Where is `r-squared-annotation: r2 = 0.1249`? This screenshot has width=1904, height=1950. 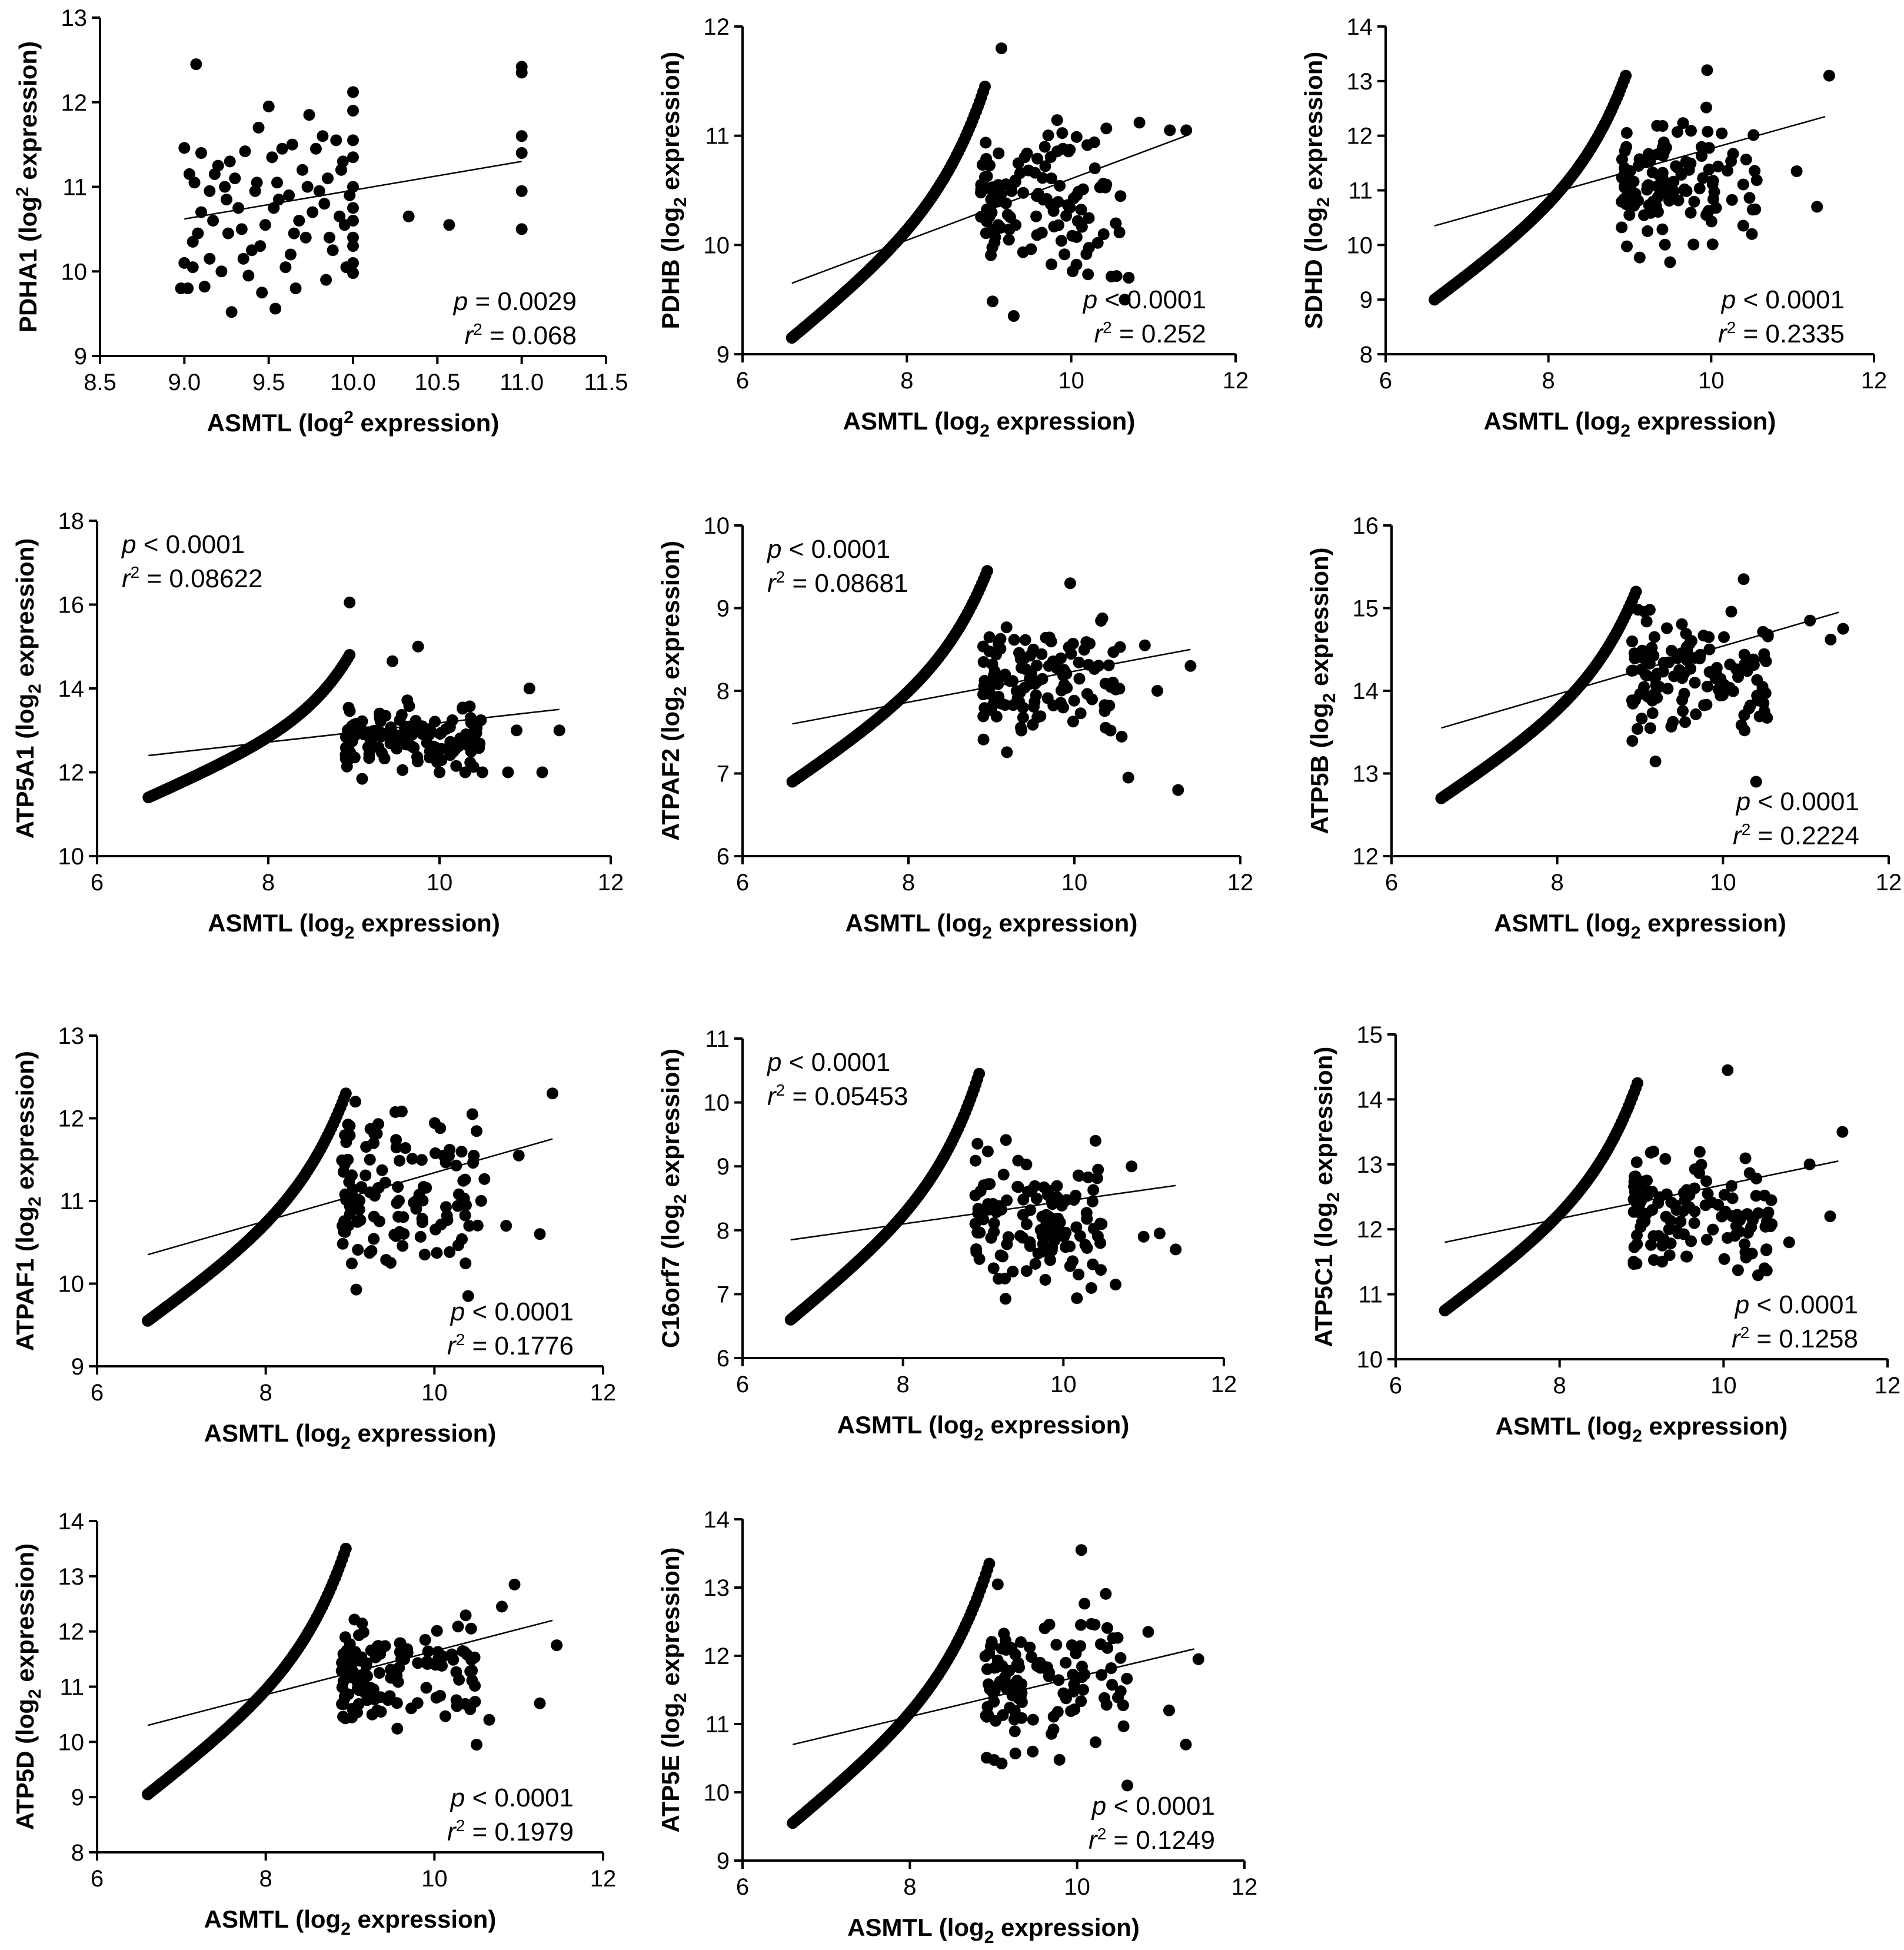
r-squared-annotation: r2 = 0.1249 is located at coordinates (1152, 1840).